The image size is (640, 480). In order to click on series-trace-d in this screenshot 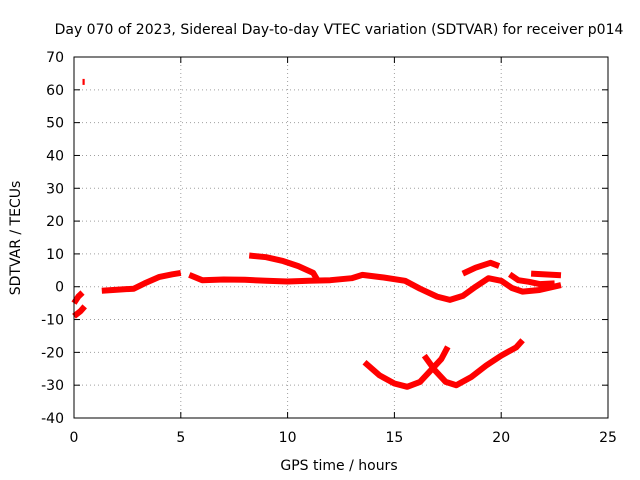, I will do `click(141, 281)`.